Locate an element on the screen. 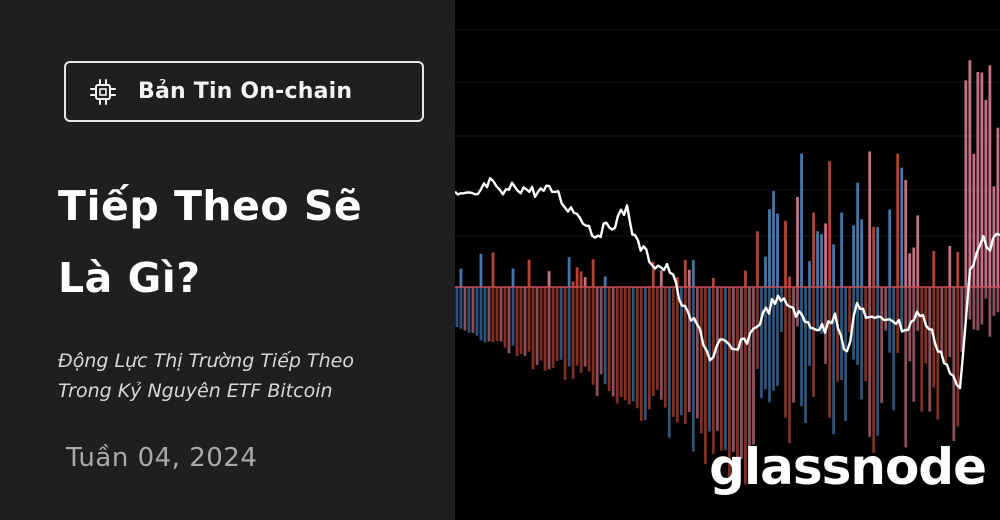  badge-label: Bản Tin On-chain is located at coordinates (245, 91).